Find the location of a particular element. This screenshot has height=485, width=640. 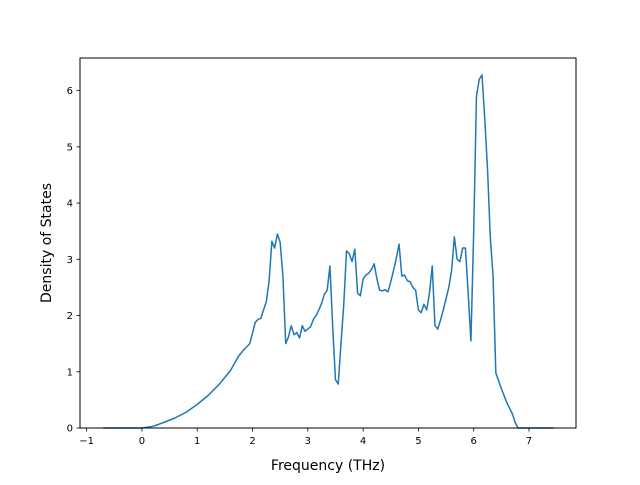

x-tick-label: 2 is located at coordinates (252, 441).